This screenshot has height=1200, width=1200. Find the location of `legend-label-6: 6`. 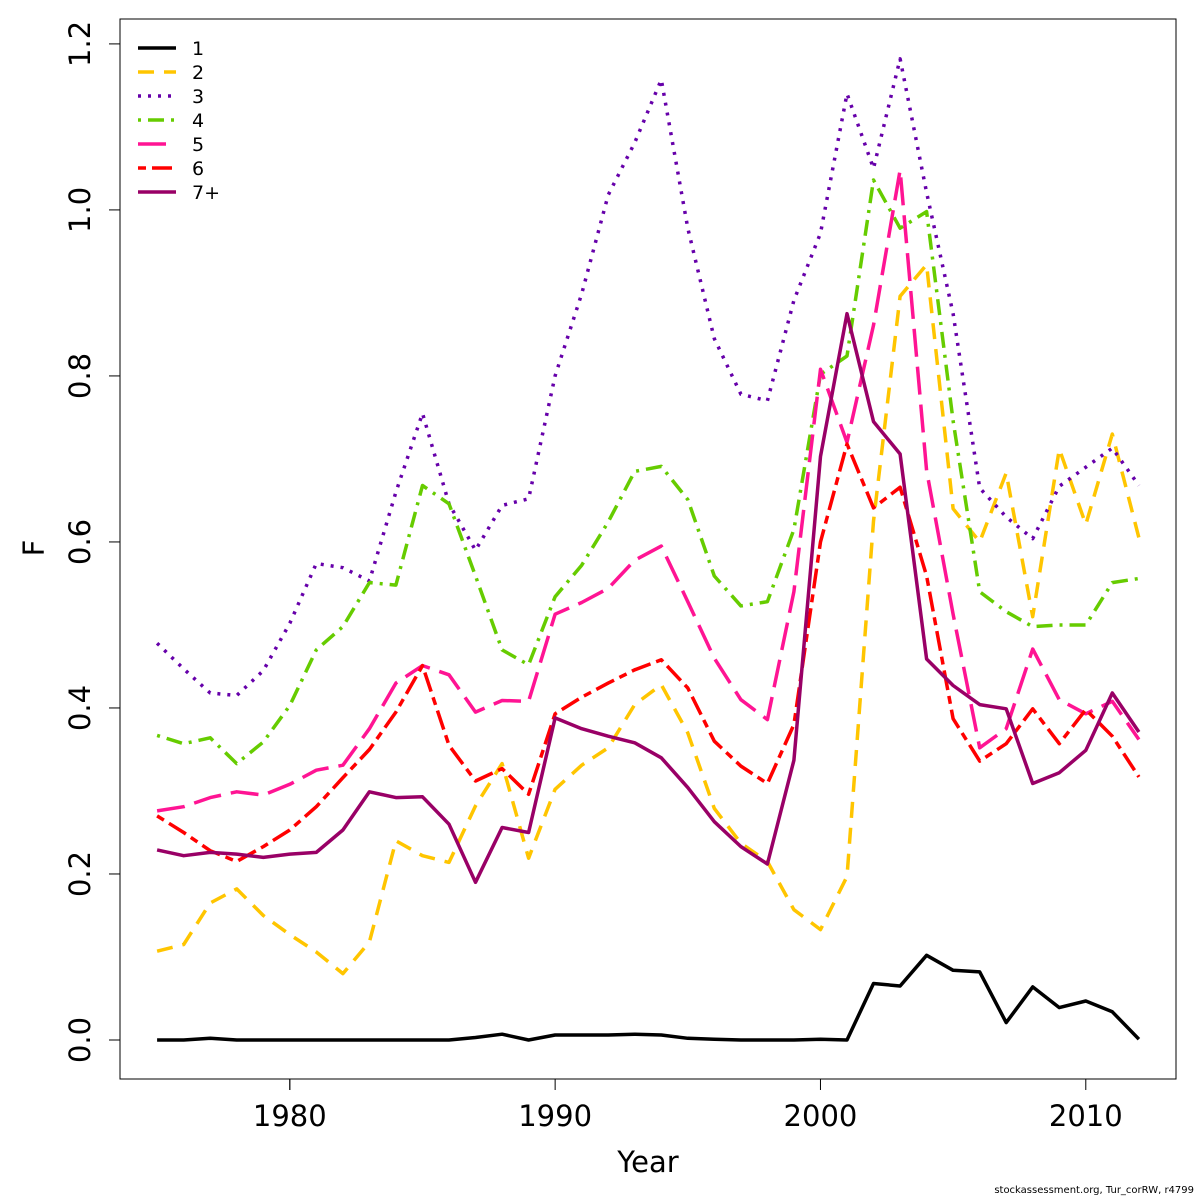

legend-label-6: 6 is located at coordinates (198, 169).